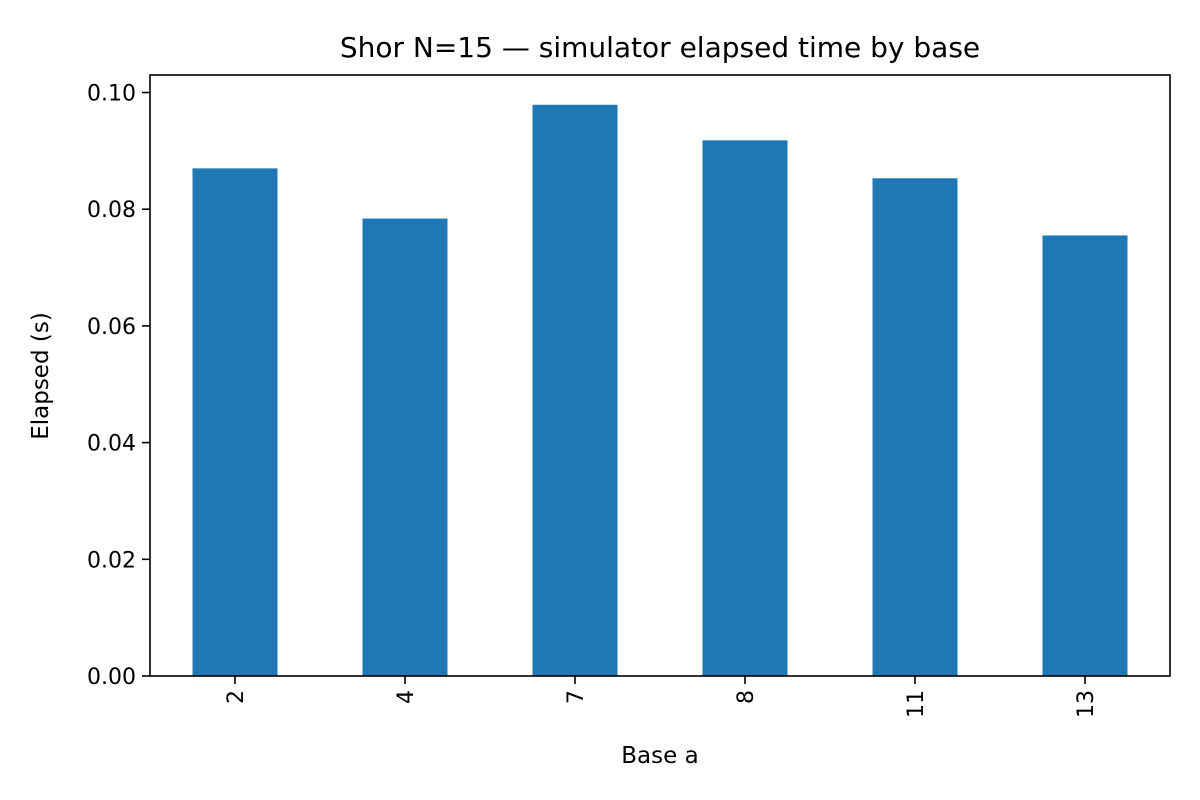 This screenshot has width=1200, height=800. What do you see at coordinates (659, 756) in the screenshot?
I see `x-axis-label: Base a` at bounding box center [659, 756].